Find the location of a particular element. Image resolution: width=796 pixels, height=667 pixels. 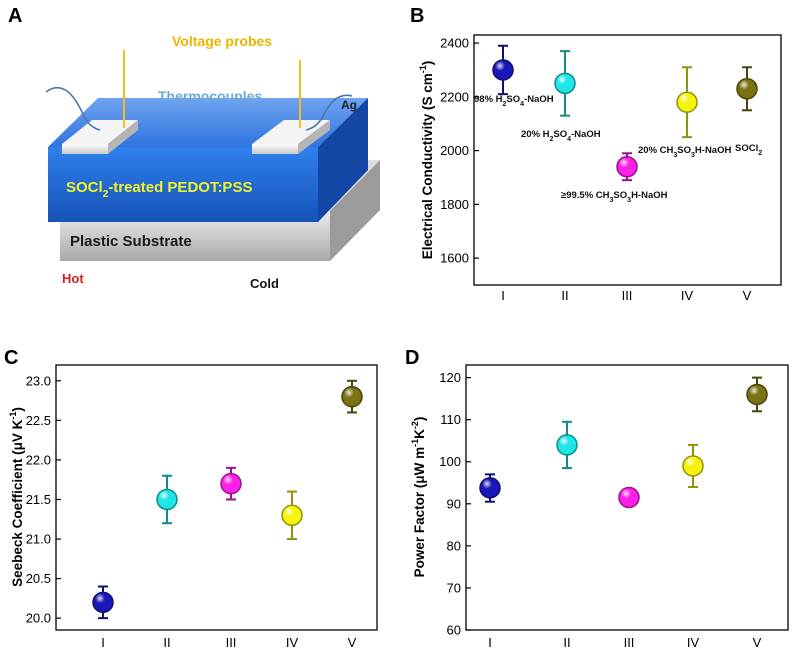

chart-c-xtick-label: V is located at coordinates (352, 642).